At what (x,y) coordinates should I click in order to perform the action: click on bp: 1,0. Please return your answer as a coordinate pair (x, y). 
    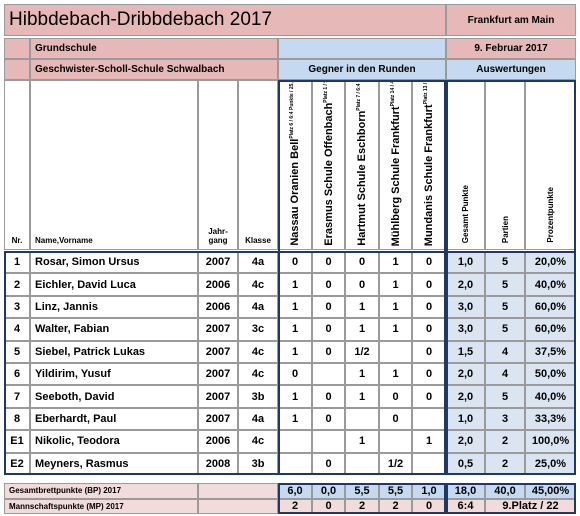
    Looking at the image, I should click on (429, 491).